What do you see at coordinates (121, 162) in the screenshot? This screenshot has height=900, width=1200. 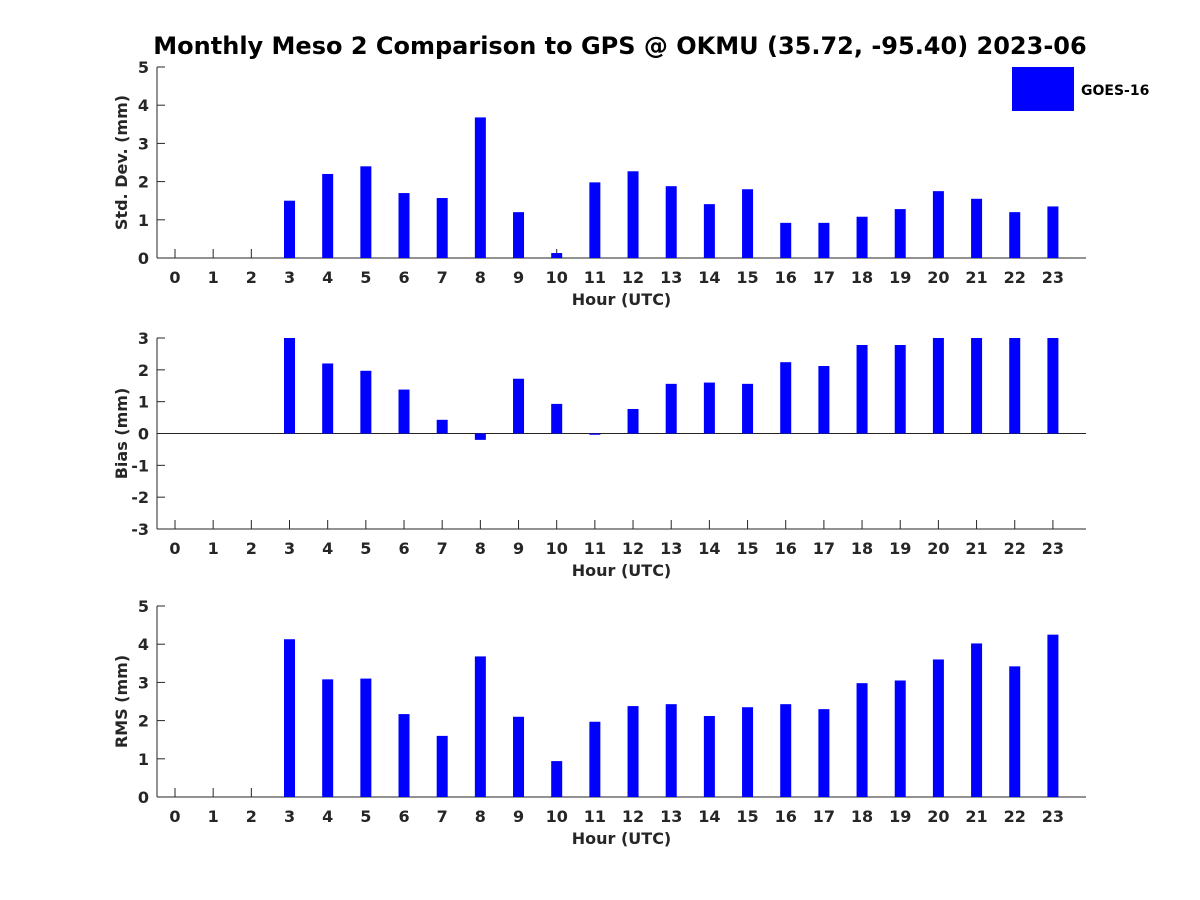 I see `y-axis-label: Std. Dev. (mm)` at bounding box center [121, 162].